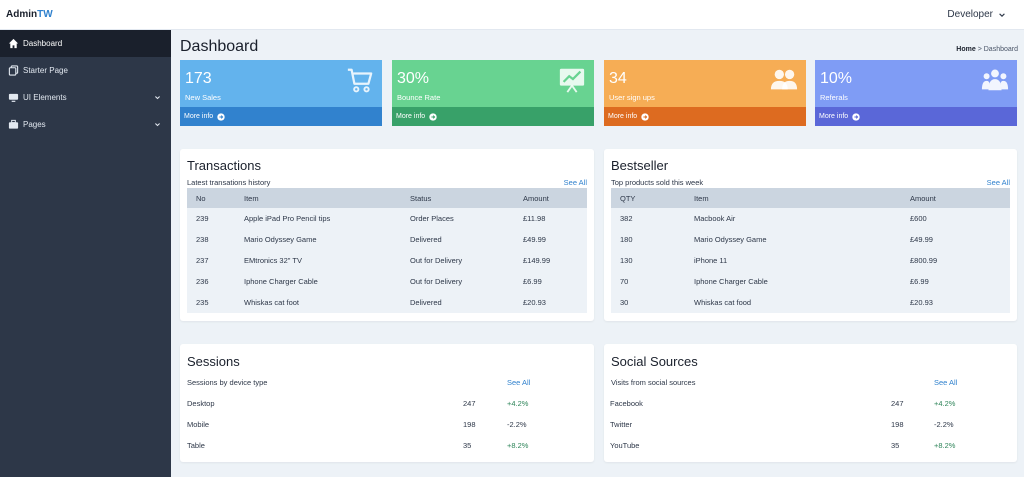  I want to click on table-row: 180 Mario Odyssey Game £49.99, so click(810, 239).